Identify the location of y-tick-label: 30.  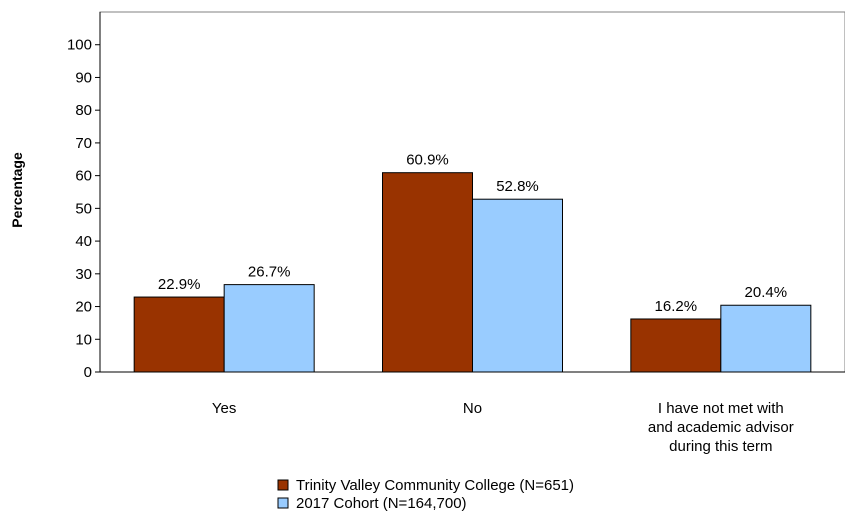
(83, 274).